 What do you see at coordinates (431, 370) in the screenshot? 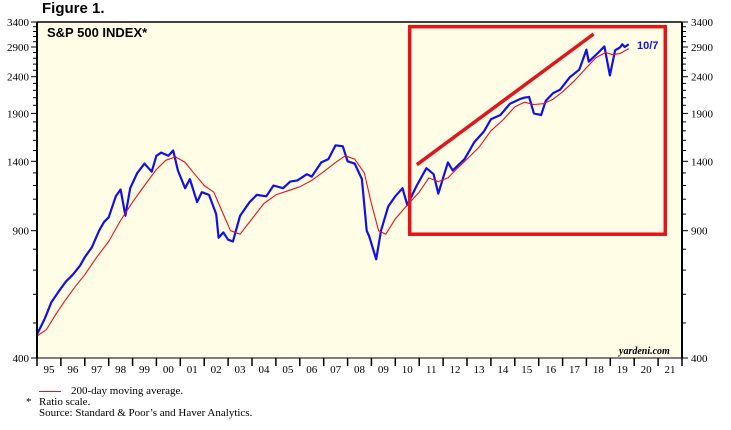
I see `x-tick-label: 11` at bounding box center [431, 370].